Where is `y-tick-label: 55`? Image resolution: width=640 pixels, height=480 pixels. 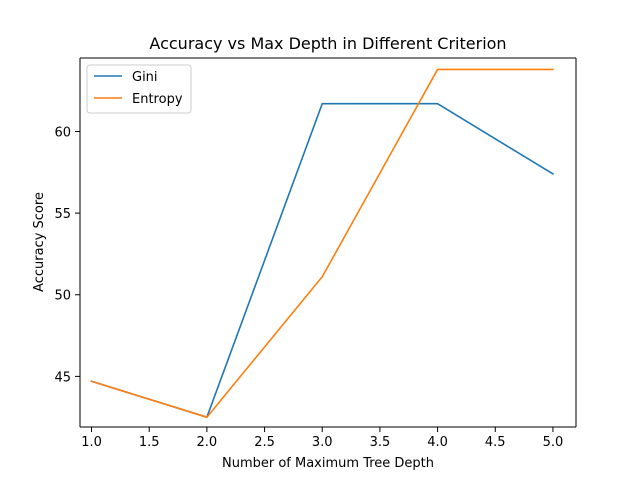
y-tick-label: 55 is located at coordinates (62, 214).